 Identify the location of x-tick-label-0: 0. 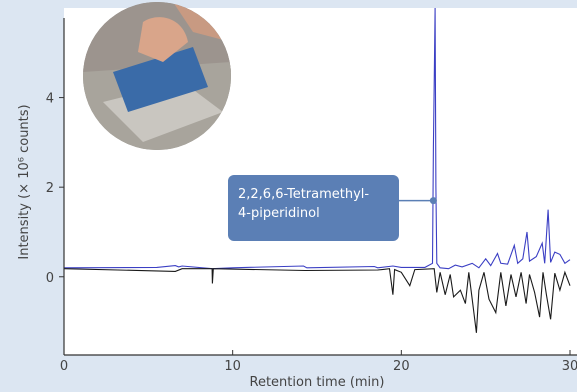
(64, 366).